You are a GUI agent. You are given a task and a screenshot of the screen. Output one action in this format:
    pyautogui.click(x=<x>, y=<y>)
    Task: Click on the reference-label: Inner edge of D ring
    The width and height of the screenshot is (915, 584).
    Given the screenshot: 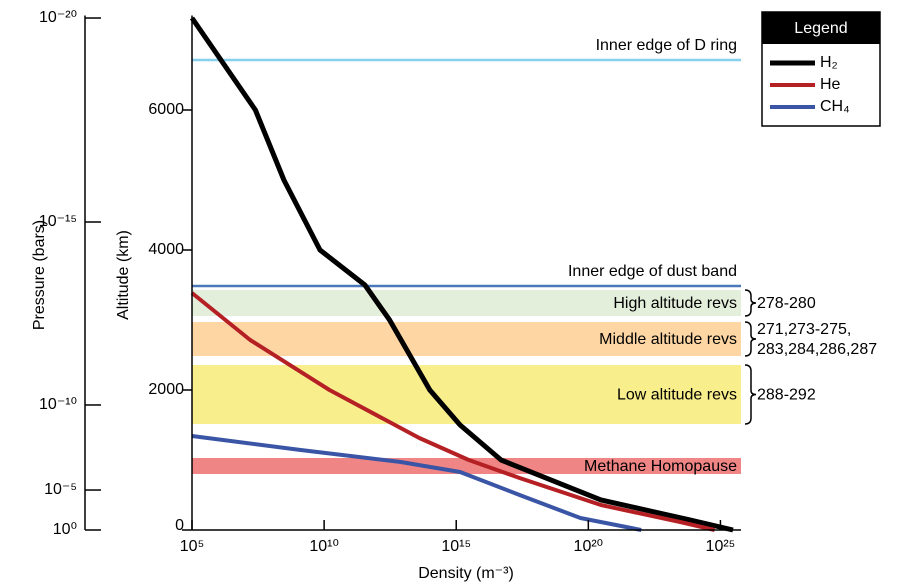 What is the action you would take?
    pyautogui.click(x=666, y=45)
    